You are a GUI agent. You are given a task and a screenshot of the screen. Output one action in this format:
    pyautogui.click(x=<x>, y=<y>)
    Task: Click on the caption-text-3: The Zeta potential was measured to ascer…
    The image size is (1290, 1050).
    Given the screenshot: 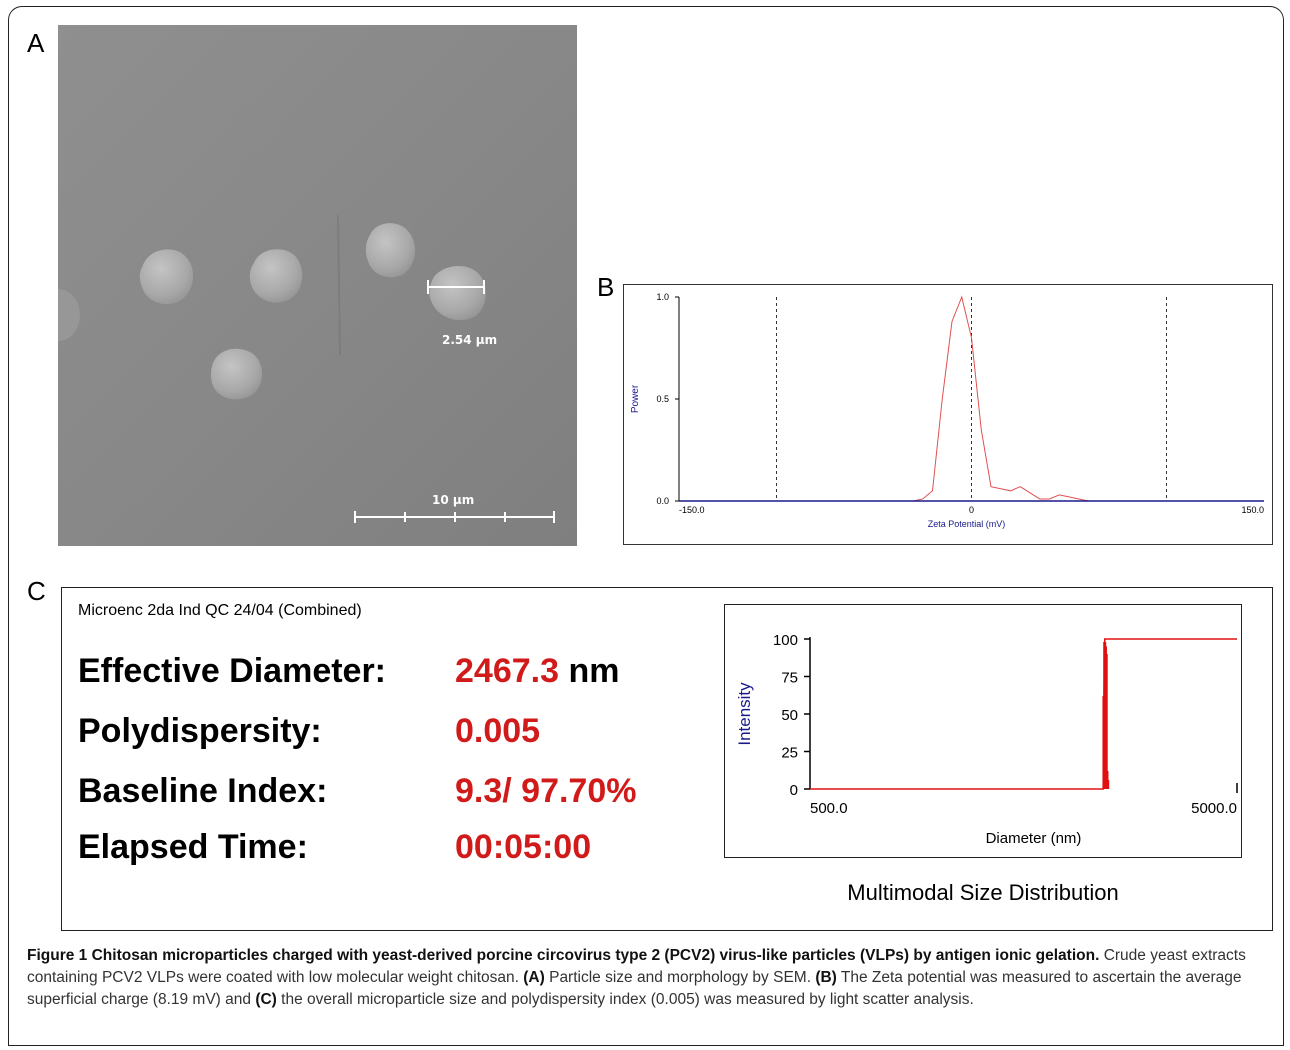 What is the action you would take?
    pyautogui.click(x=634, y=988)
    